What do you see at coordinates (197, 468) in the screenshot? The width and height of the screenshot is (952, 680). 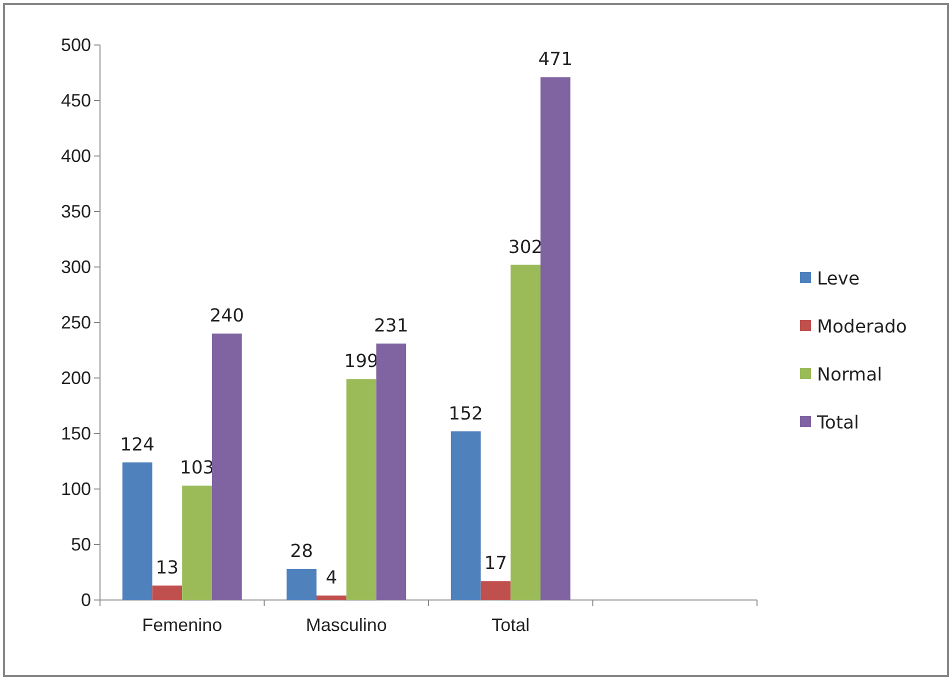 I see `data-label: 103` at bounding box center [197, 468].